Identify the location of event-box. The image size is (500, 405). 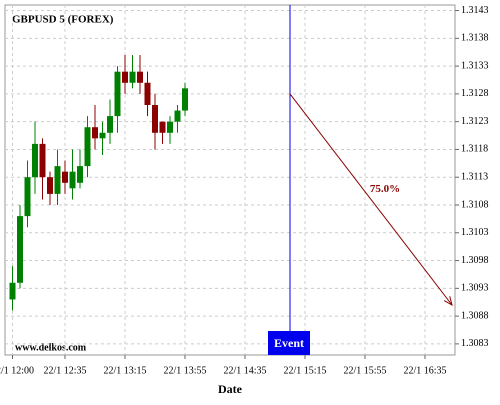
(289, 343).